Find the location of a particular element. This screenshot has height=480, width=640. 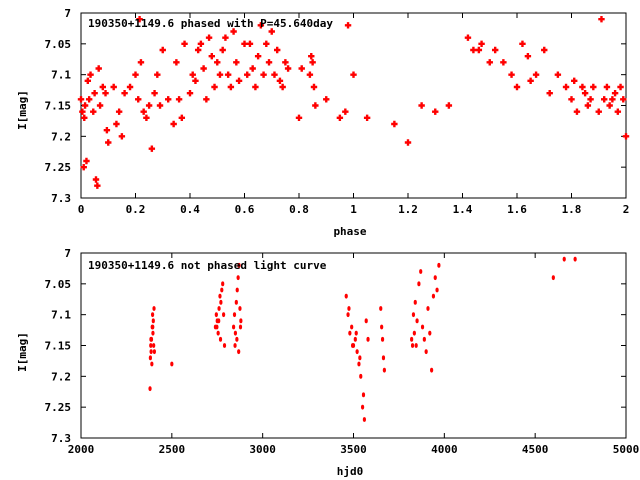

y-tick-label: 7.1 is located at coordinates (61, 75).